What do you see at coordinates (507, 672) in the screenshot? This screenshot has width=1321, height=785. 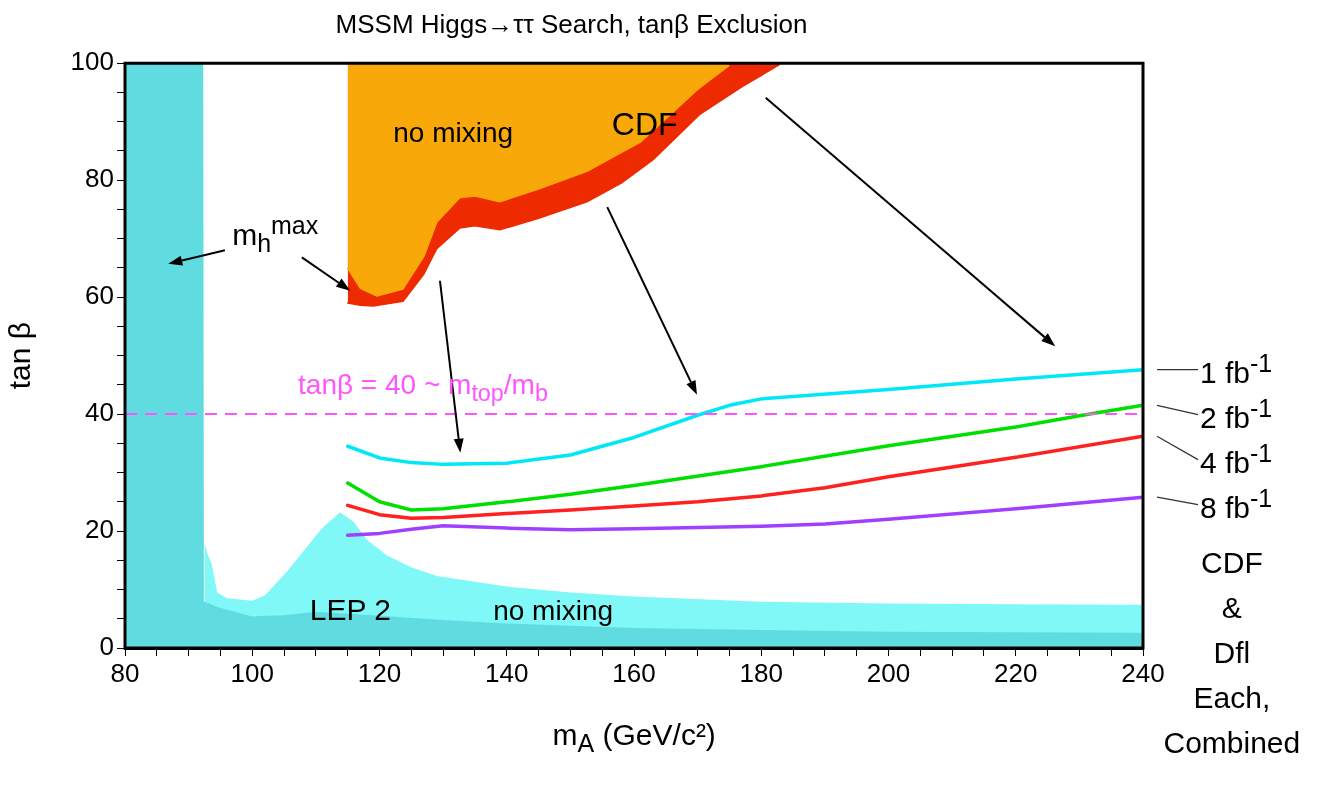 I see `x-tick-label: 140` at bounding box center [507, 672].